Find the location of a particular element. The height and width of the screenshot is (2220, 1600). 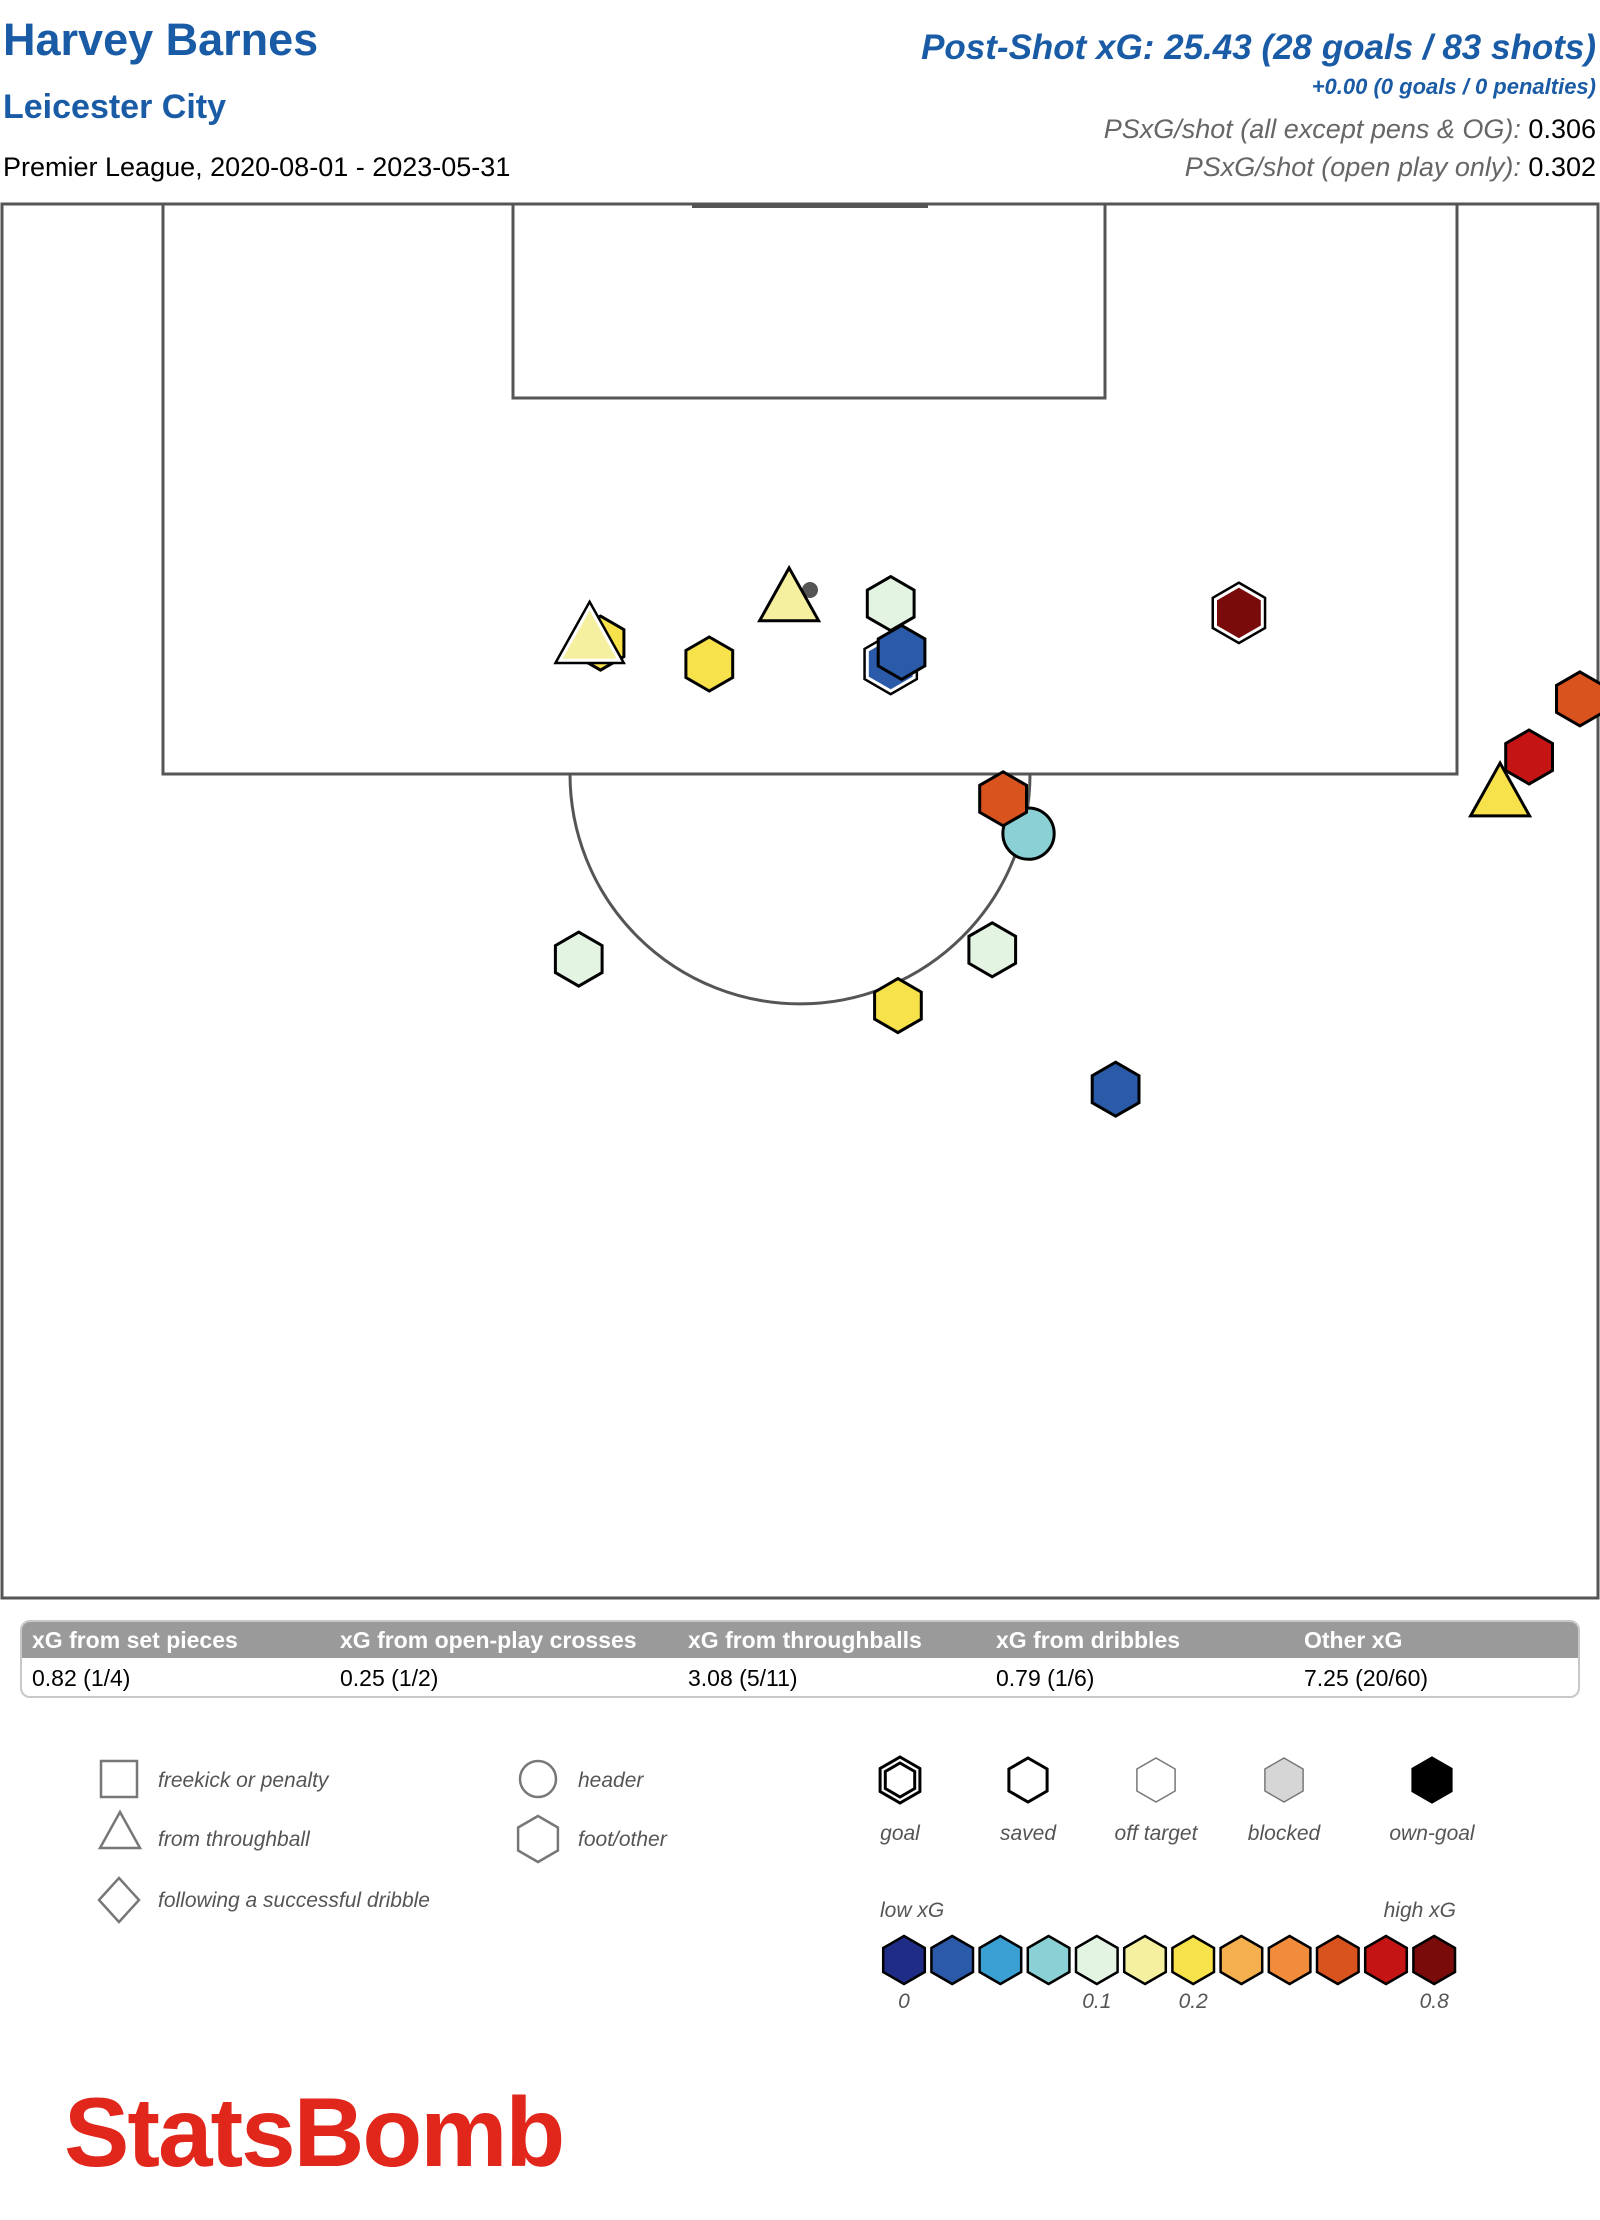

outcome-icons is located at coordinates (1165, 1780).